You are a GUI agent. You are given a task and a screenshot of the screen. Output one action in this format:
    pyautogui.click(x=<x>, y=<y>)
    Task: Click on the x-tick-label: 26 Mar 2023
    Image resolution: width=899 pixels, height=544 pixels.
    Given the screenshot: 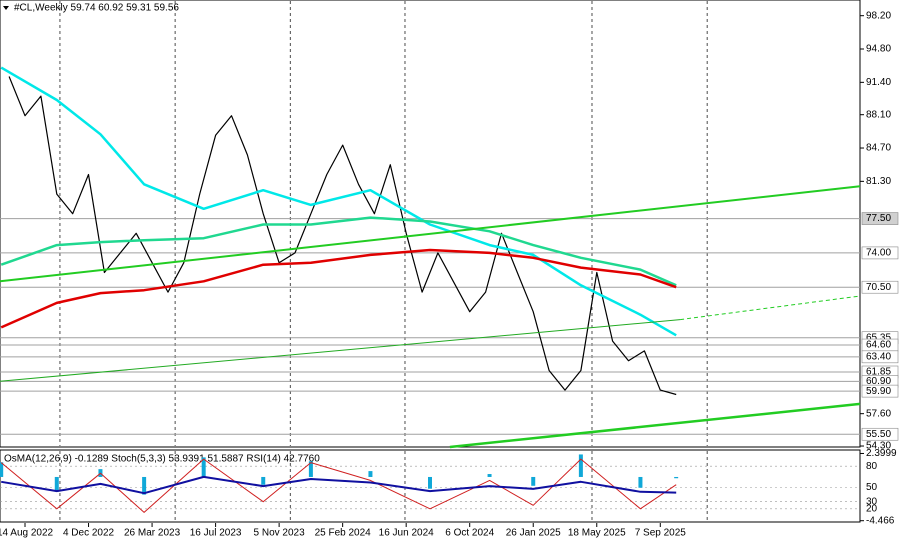 What is the action you would take?
    pyautogui.click(x=152, y=533)
    